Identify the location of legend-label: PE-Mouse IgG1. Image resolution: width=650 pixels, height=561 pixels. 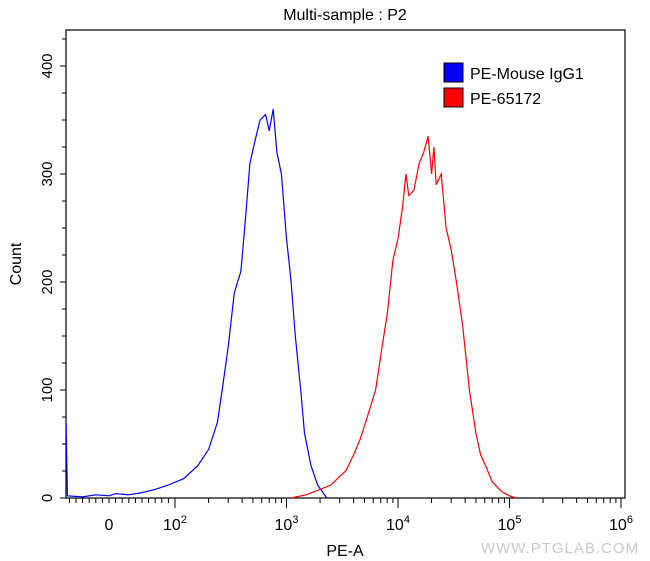
(527, 74).